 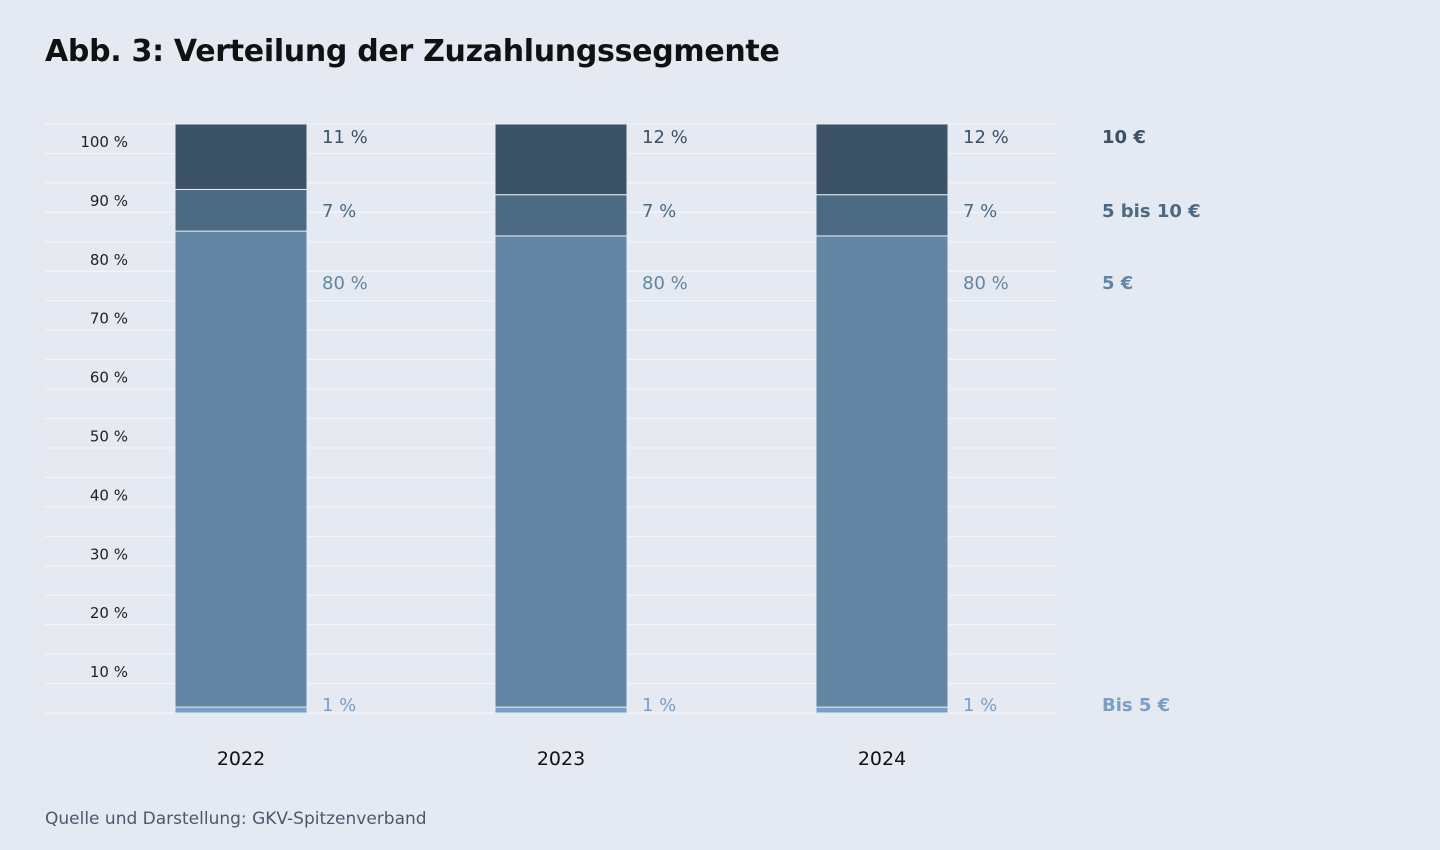 What do you see at coordinates (1136, 705) in the screenshot?
I see `legend-label: Bis 5 €` at bounding box center [1136, 705].